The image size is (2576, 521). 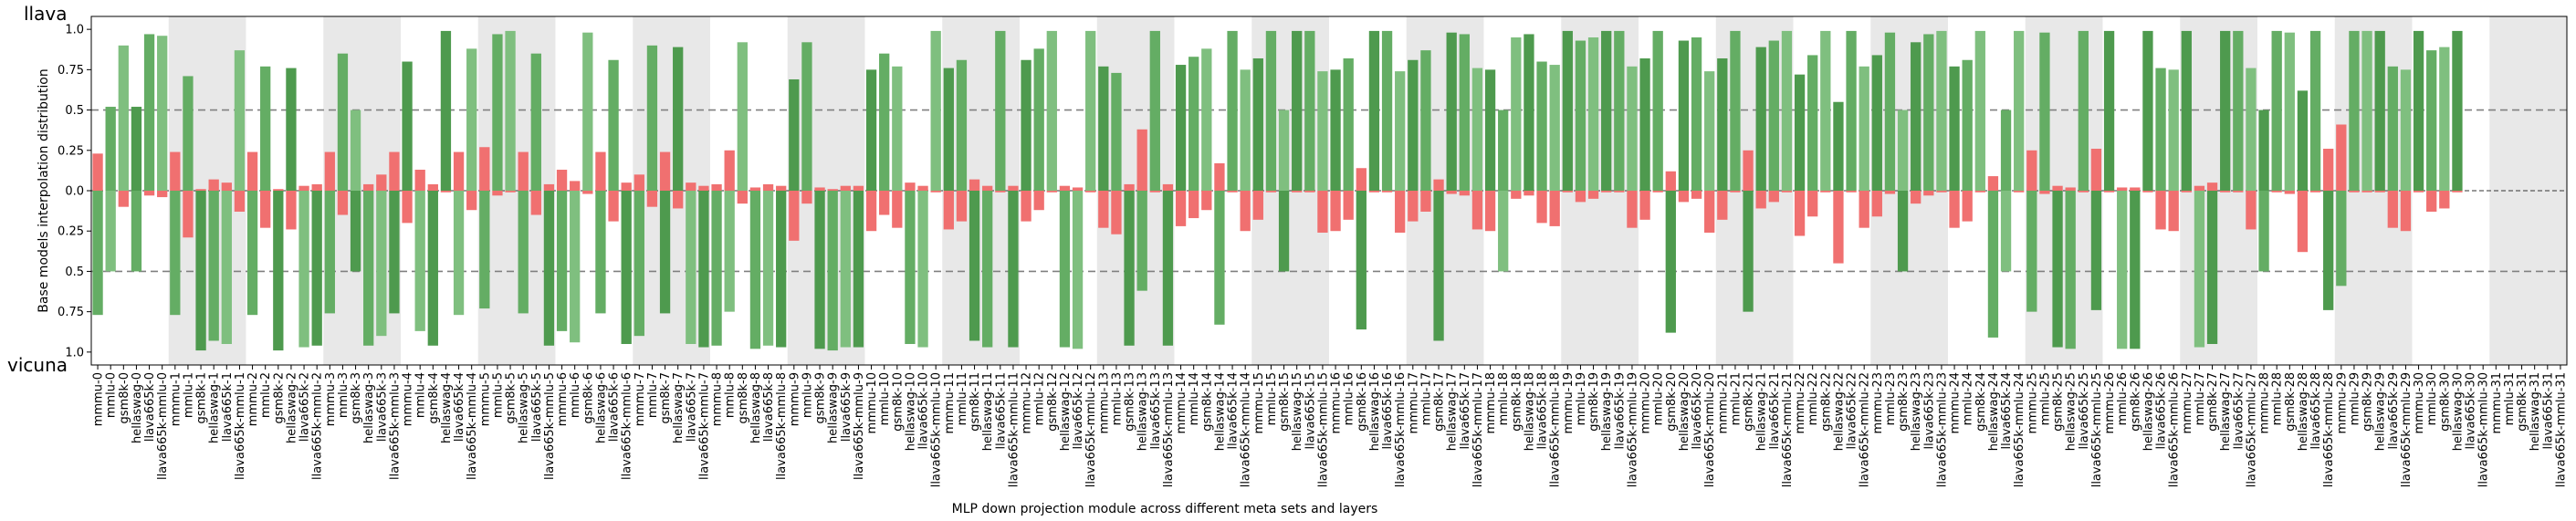 I want to click on x-tick-label-120: mmmu-20, so click(x=1646, y=403).